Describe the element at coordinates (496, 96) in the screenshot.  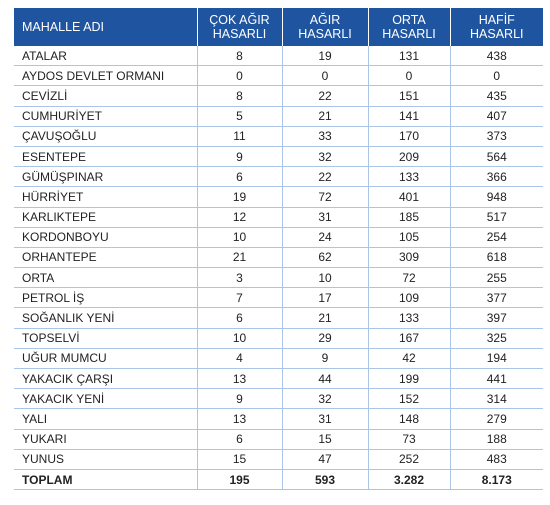
I see `value-cell: 435` at that location.